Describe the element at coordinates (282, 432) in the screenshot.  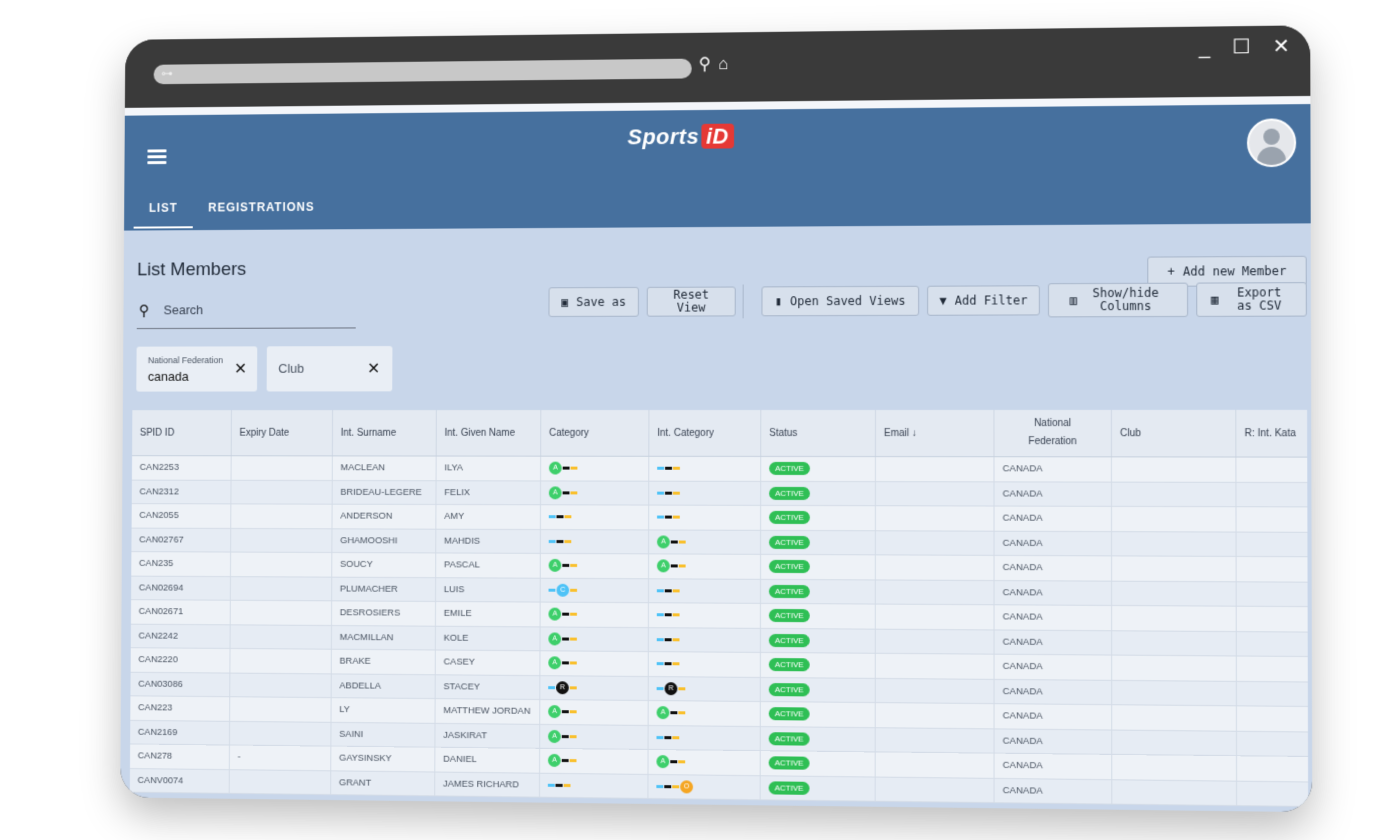
I see `col-expiry-date: Expiry Date` at that location.